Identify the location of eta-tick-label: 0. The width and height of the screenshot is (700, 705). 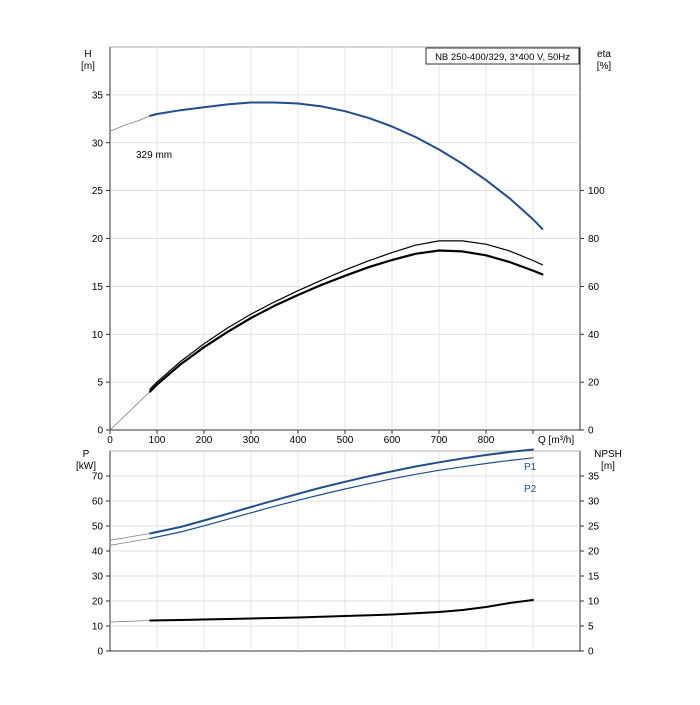
(591, 431).